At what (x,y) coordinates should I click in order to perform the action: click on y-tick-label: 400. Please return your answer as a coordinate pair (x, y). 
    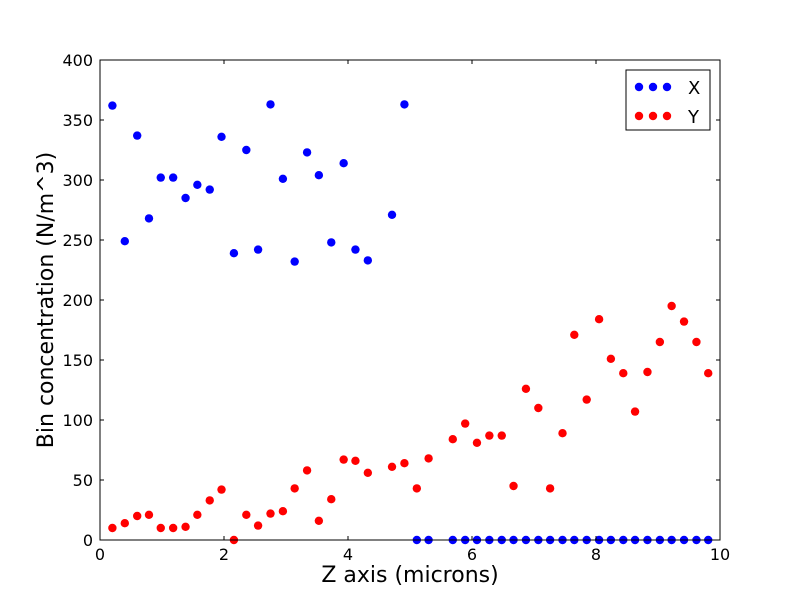
    Looking at the image, I should click on (77, 60).